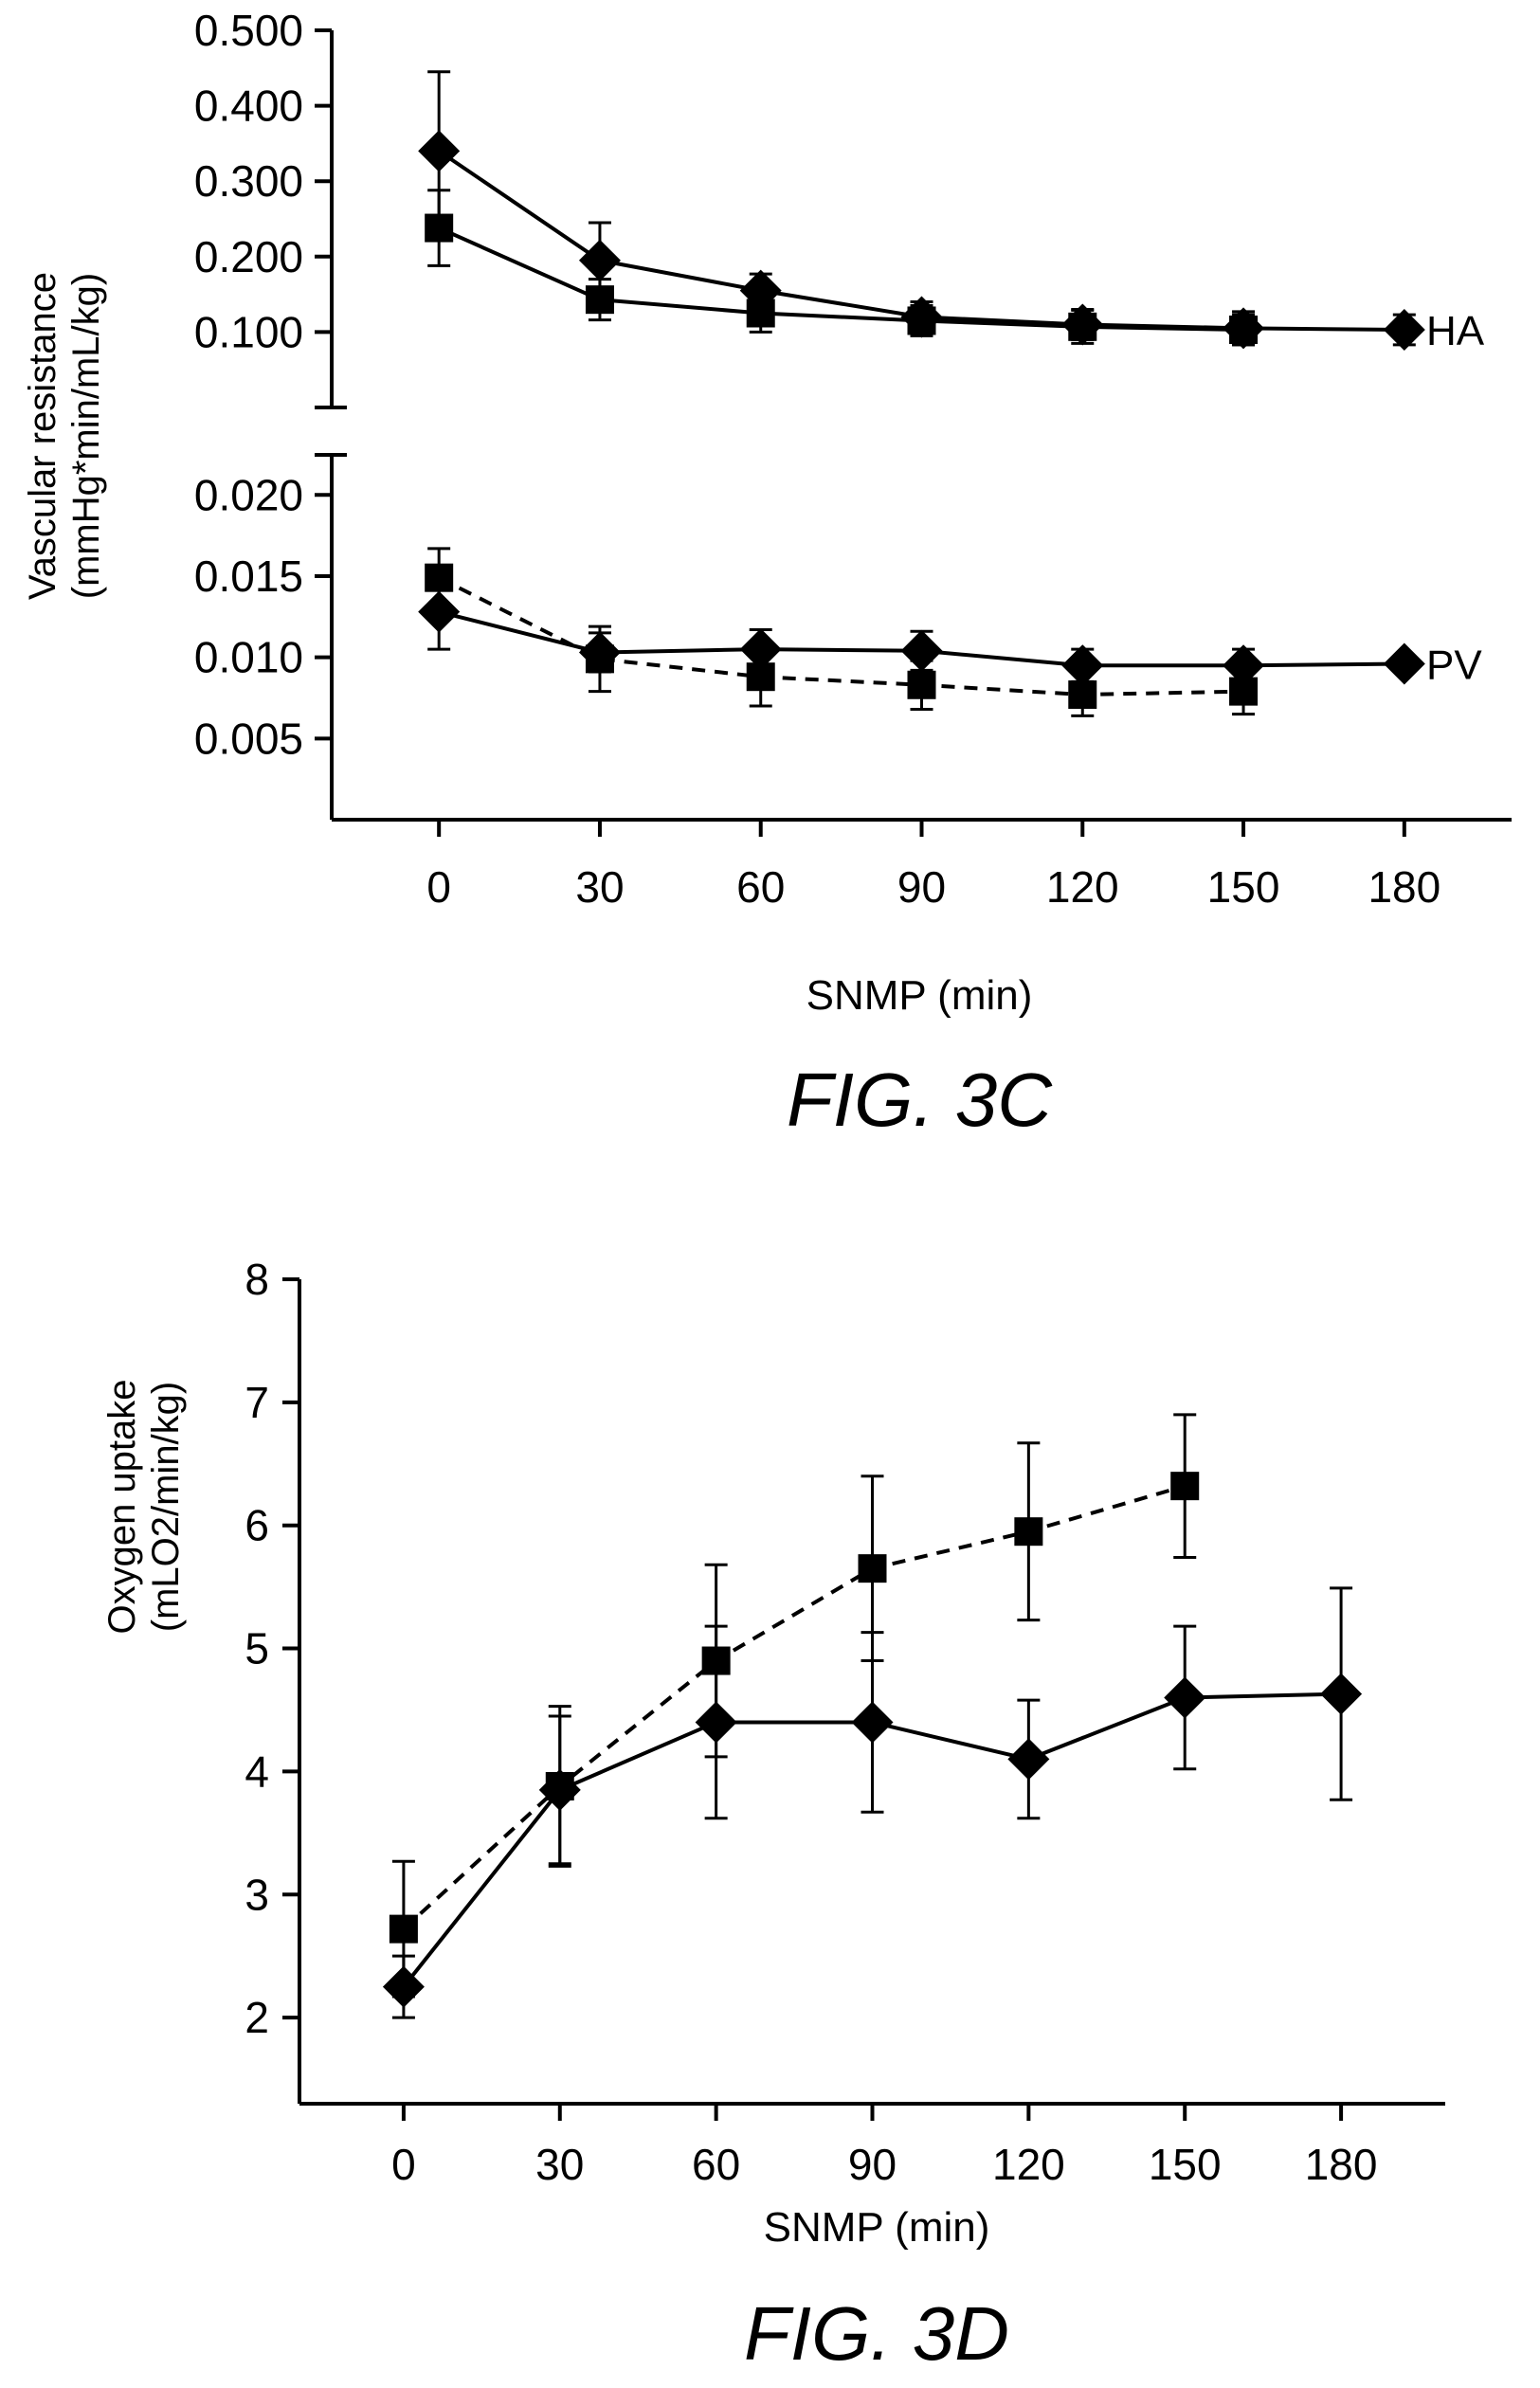 This screenshot has width=1540, height=2388. I want to click on y-axis-label-line1: Vascular resistance, so click(42, 436).